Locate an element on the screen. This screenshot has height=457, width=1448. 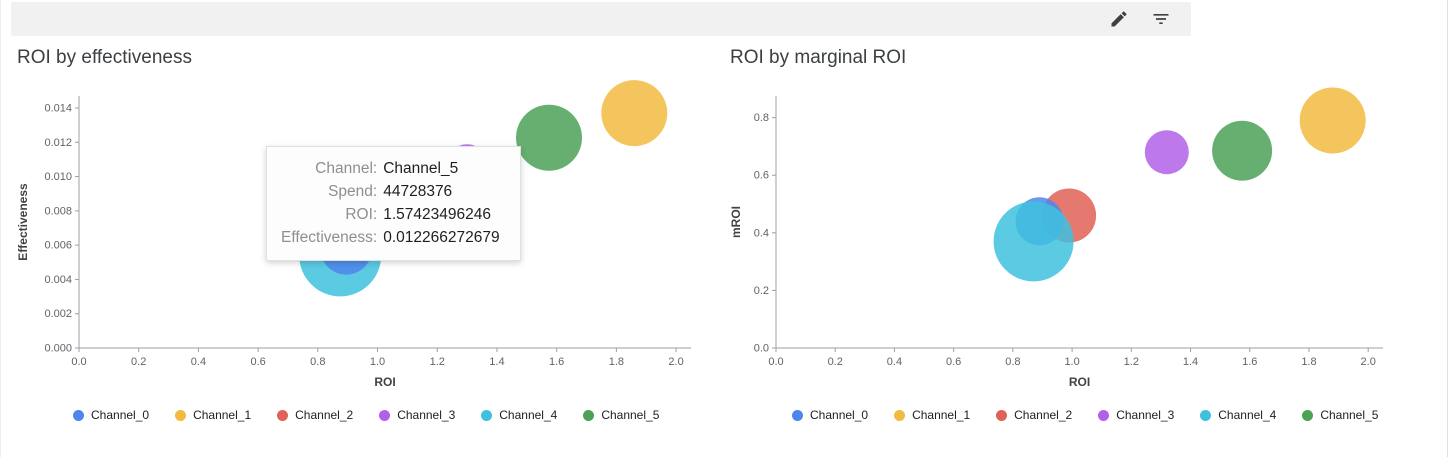
tooltip-label: Channel: is located at coordinates (346, 168).